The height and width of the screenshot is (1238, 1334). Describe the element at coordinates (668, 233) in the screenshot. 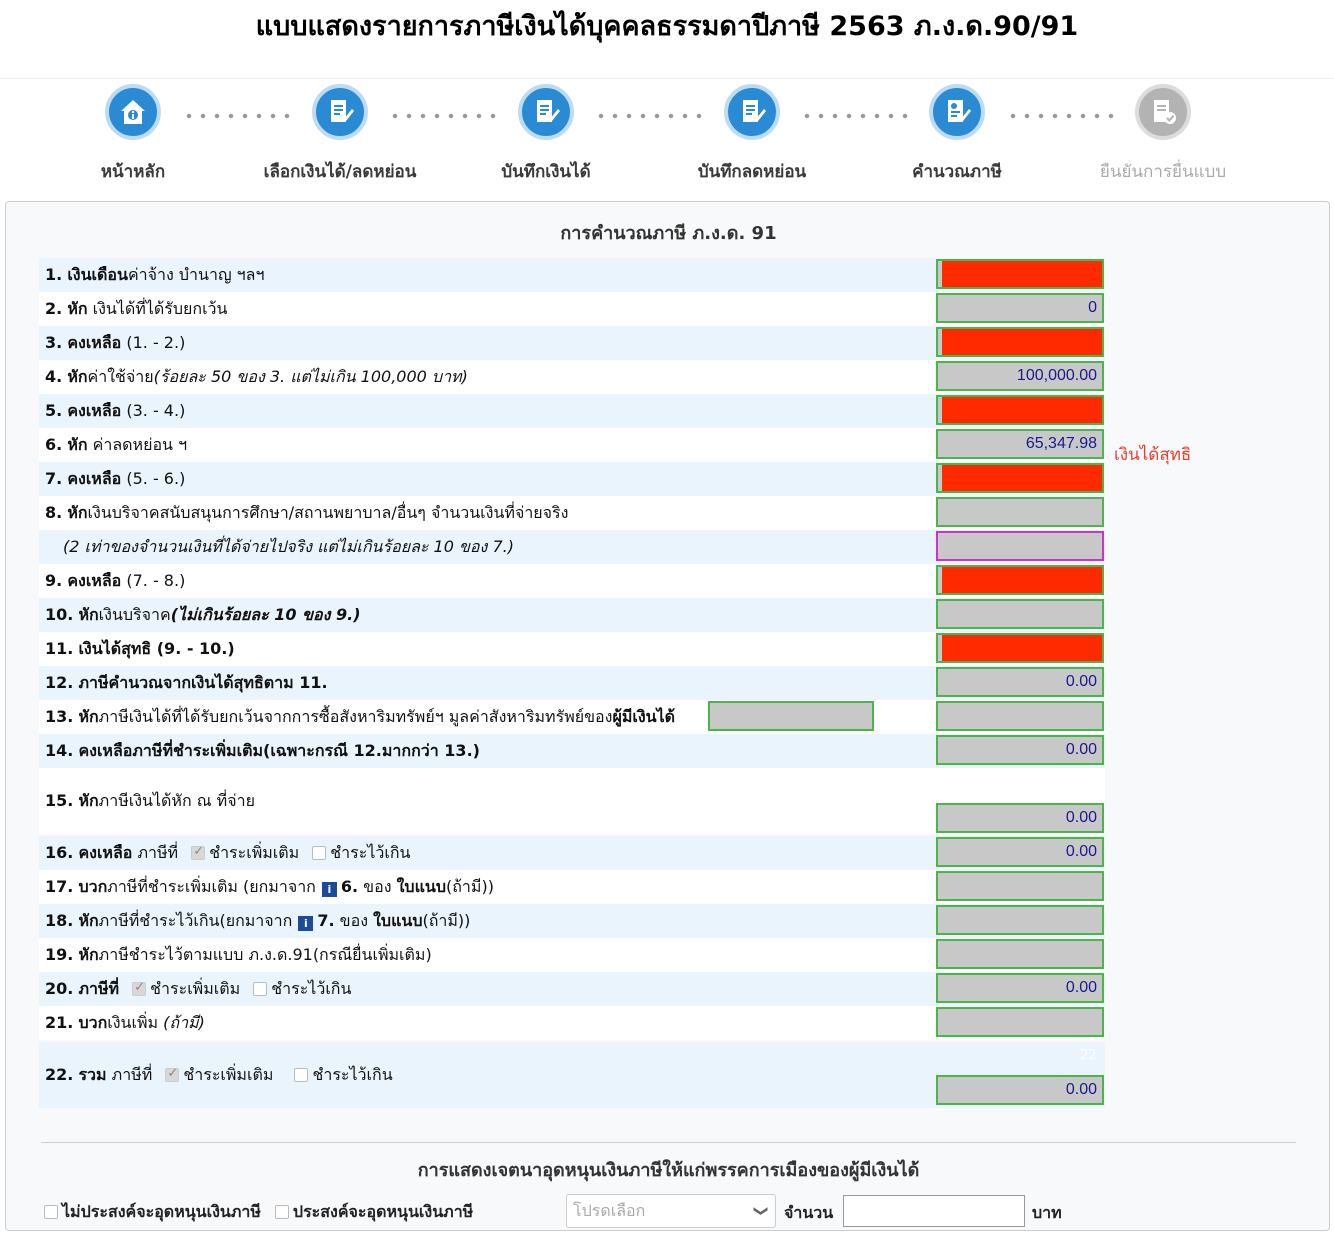

I see `calc-title: การคำนวณภาษี ภ.ง.ด. 91` at that location.